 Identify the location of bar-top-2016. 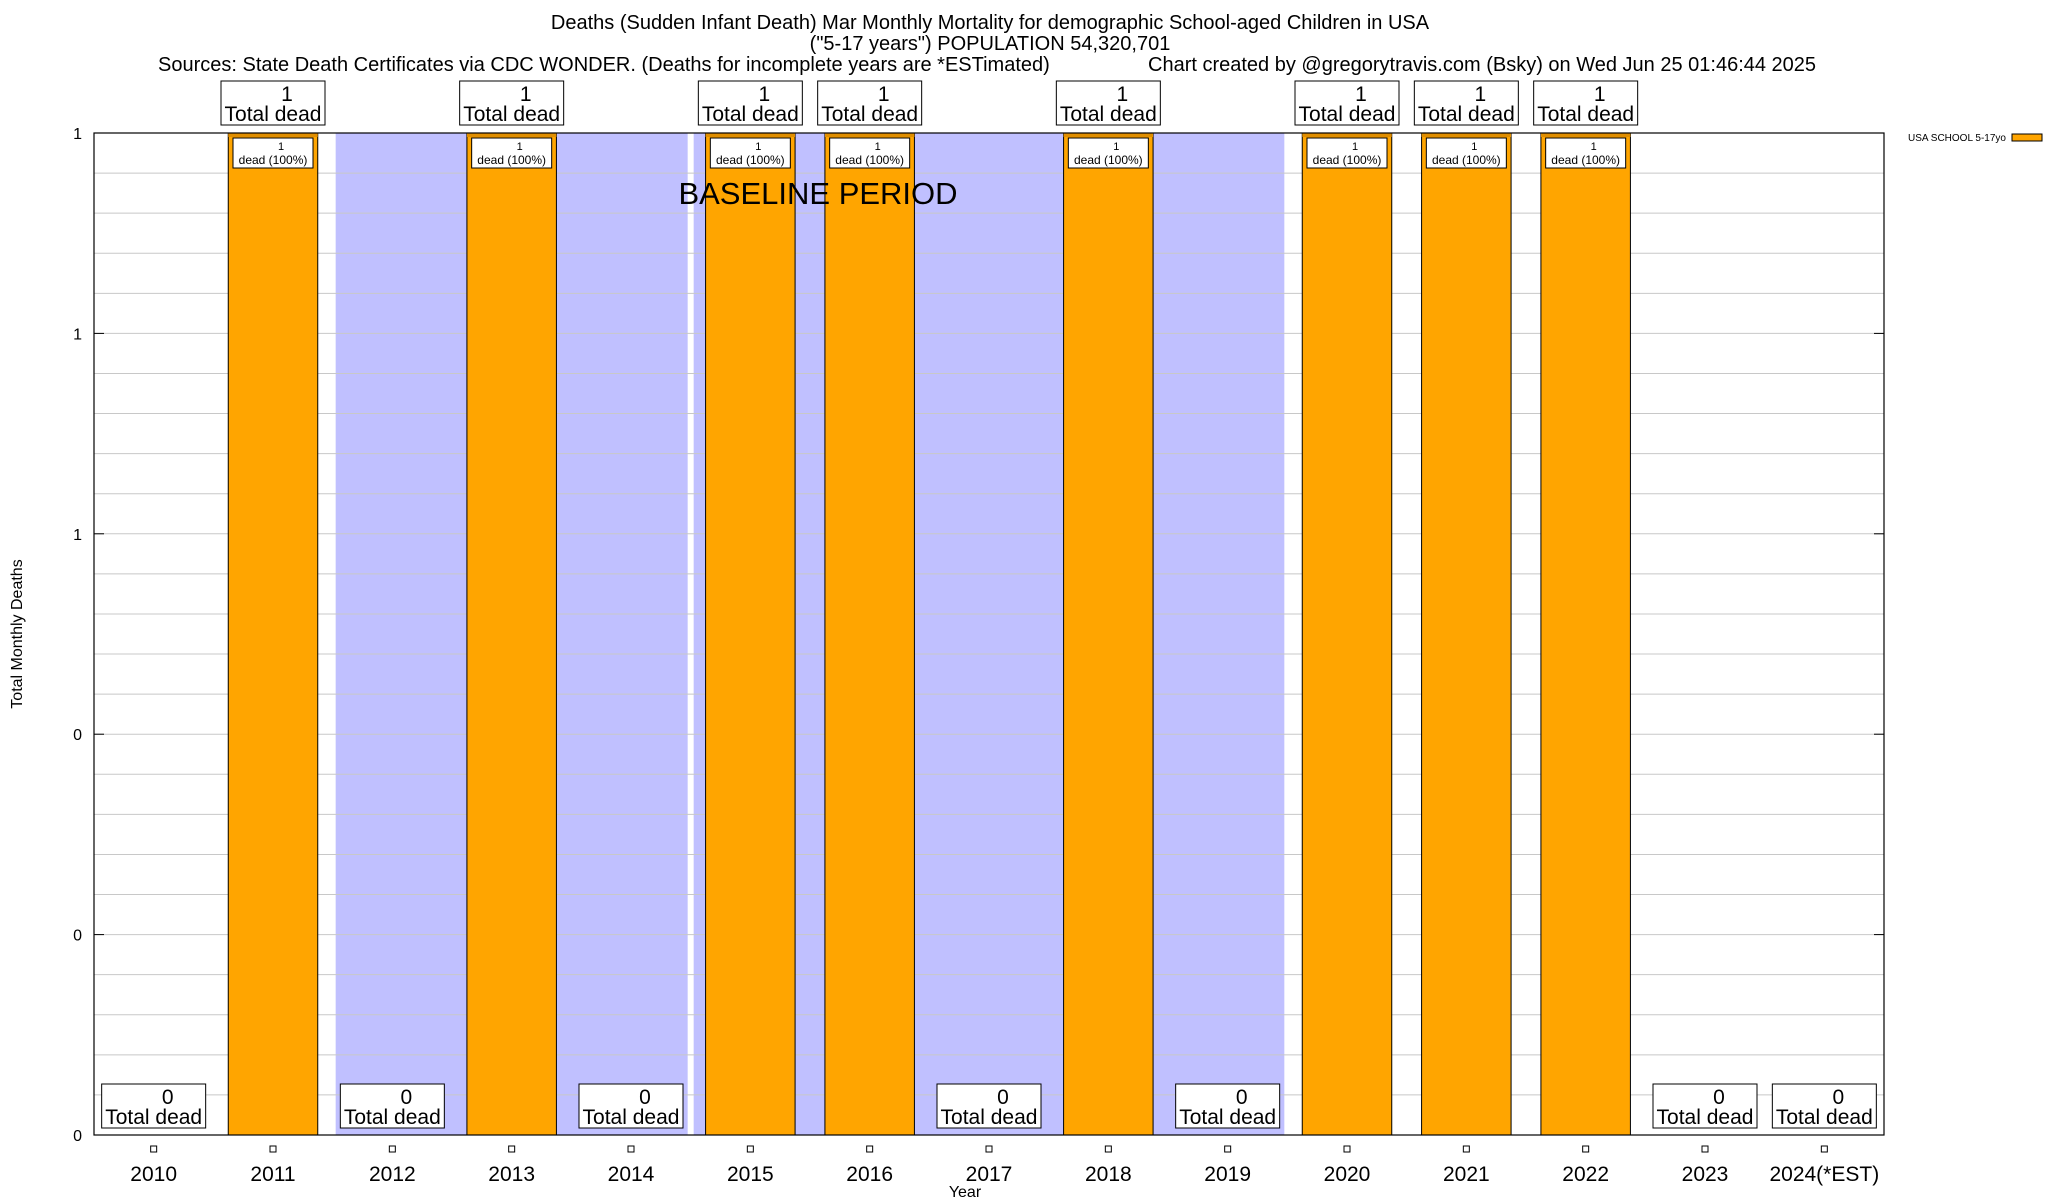
(869, 135).